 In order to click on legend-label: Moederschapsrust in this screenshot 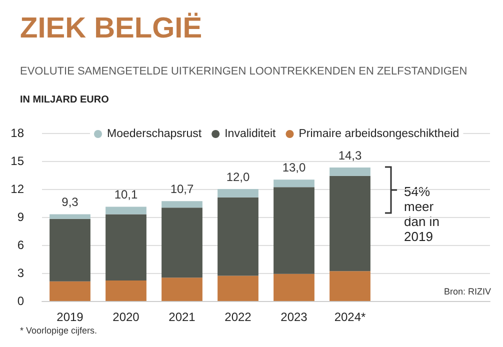, I will do `click(154, 134)`.